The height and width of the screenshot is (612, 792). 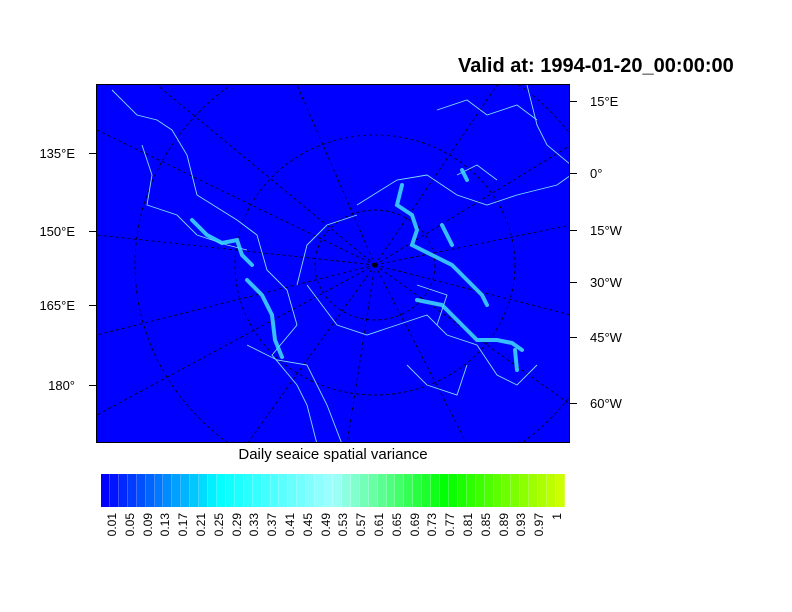 What do you see at coordinates (521, 525) in the screenshot?
I see `colorbar-label: 0.93` at bounding box center [521, 525].